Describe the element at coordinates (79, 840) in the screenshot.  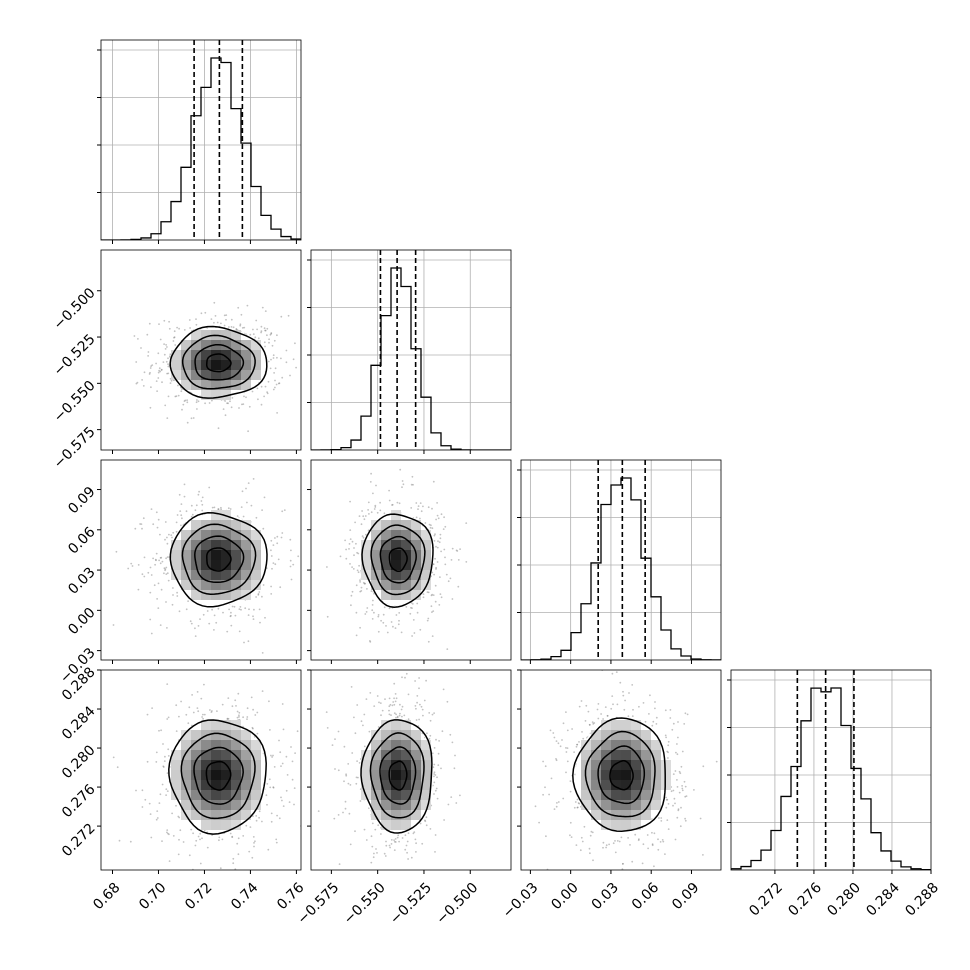
I see `y-tick-label: 0.272` at that location.